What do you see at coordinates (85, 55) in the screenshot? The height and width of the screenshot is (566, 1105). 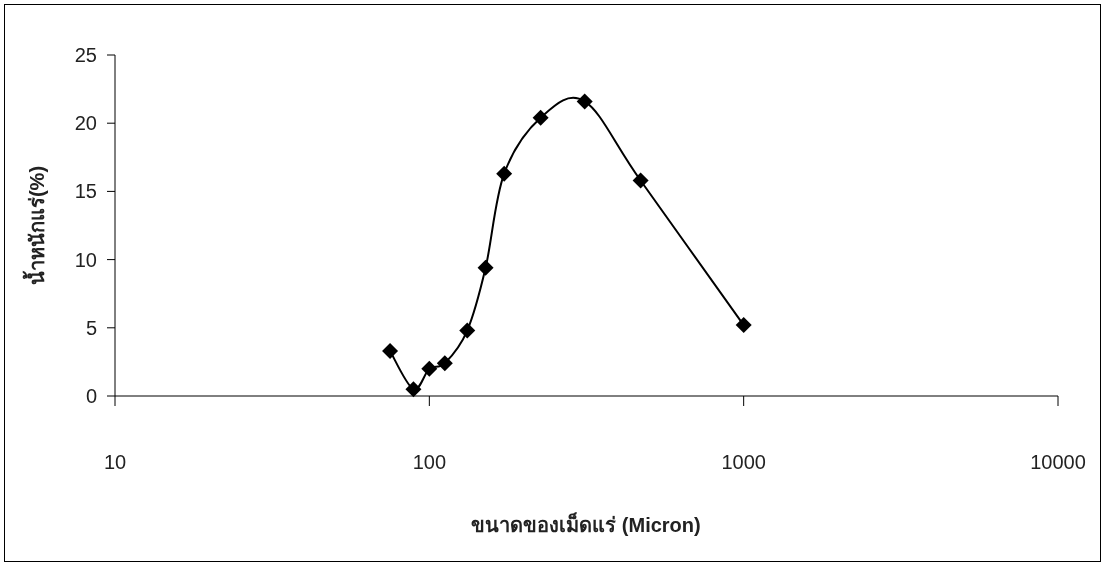 I see `y-tick-label: 25` at bounding box center [85, 55].